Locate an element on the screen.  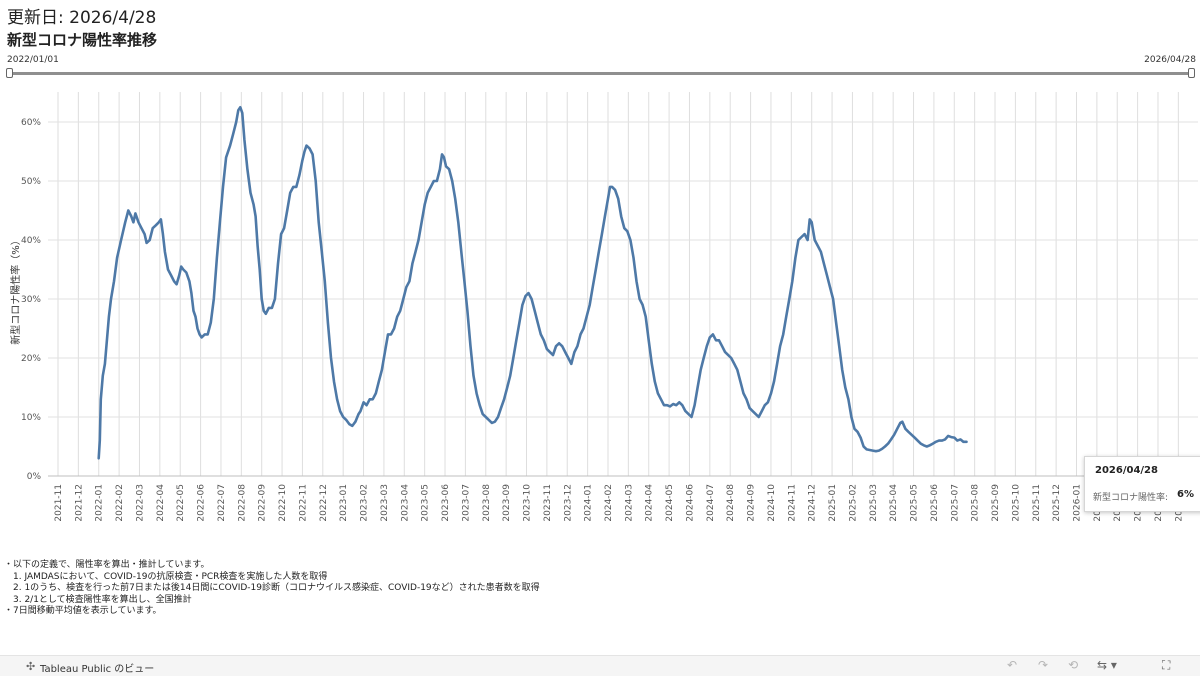
x-tick-label: 2023-11 is located at coordinates (548, 503).